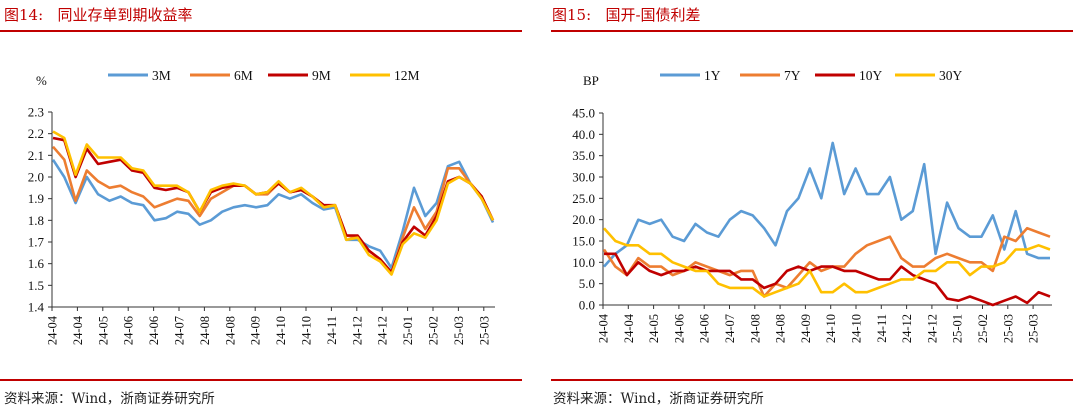  I want to click on series-line-6m, so click(273, 209).